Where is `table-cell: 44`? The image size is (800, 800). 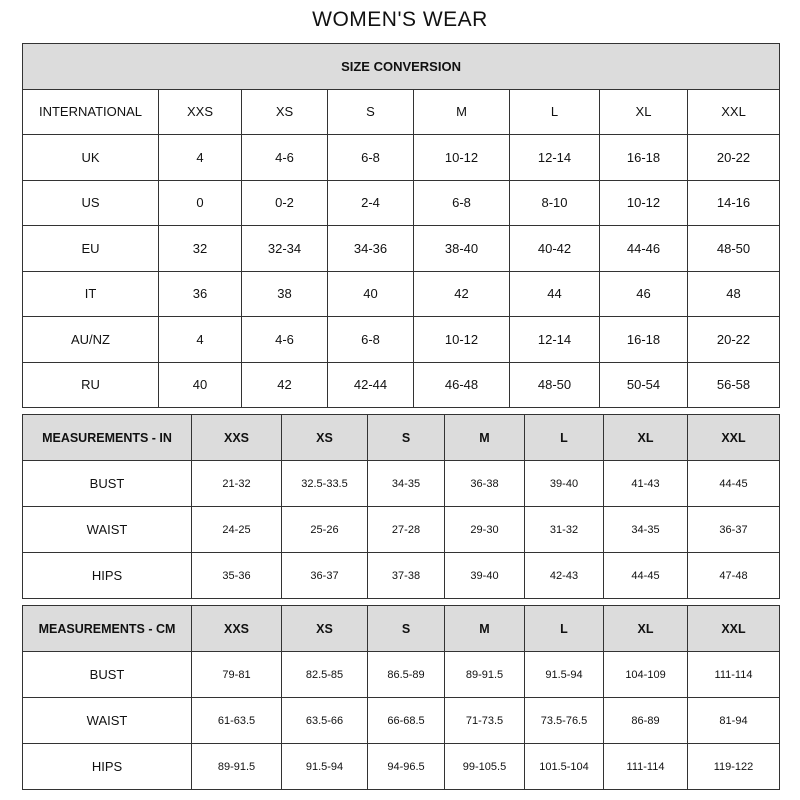
table-cell: 44 is located at coordinates (554, 293).